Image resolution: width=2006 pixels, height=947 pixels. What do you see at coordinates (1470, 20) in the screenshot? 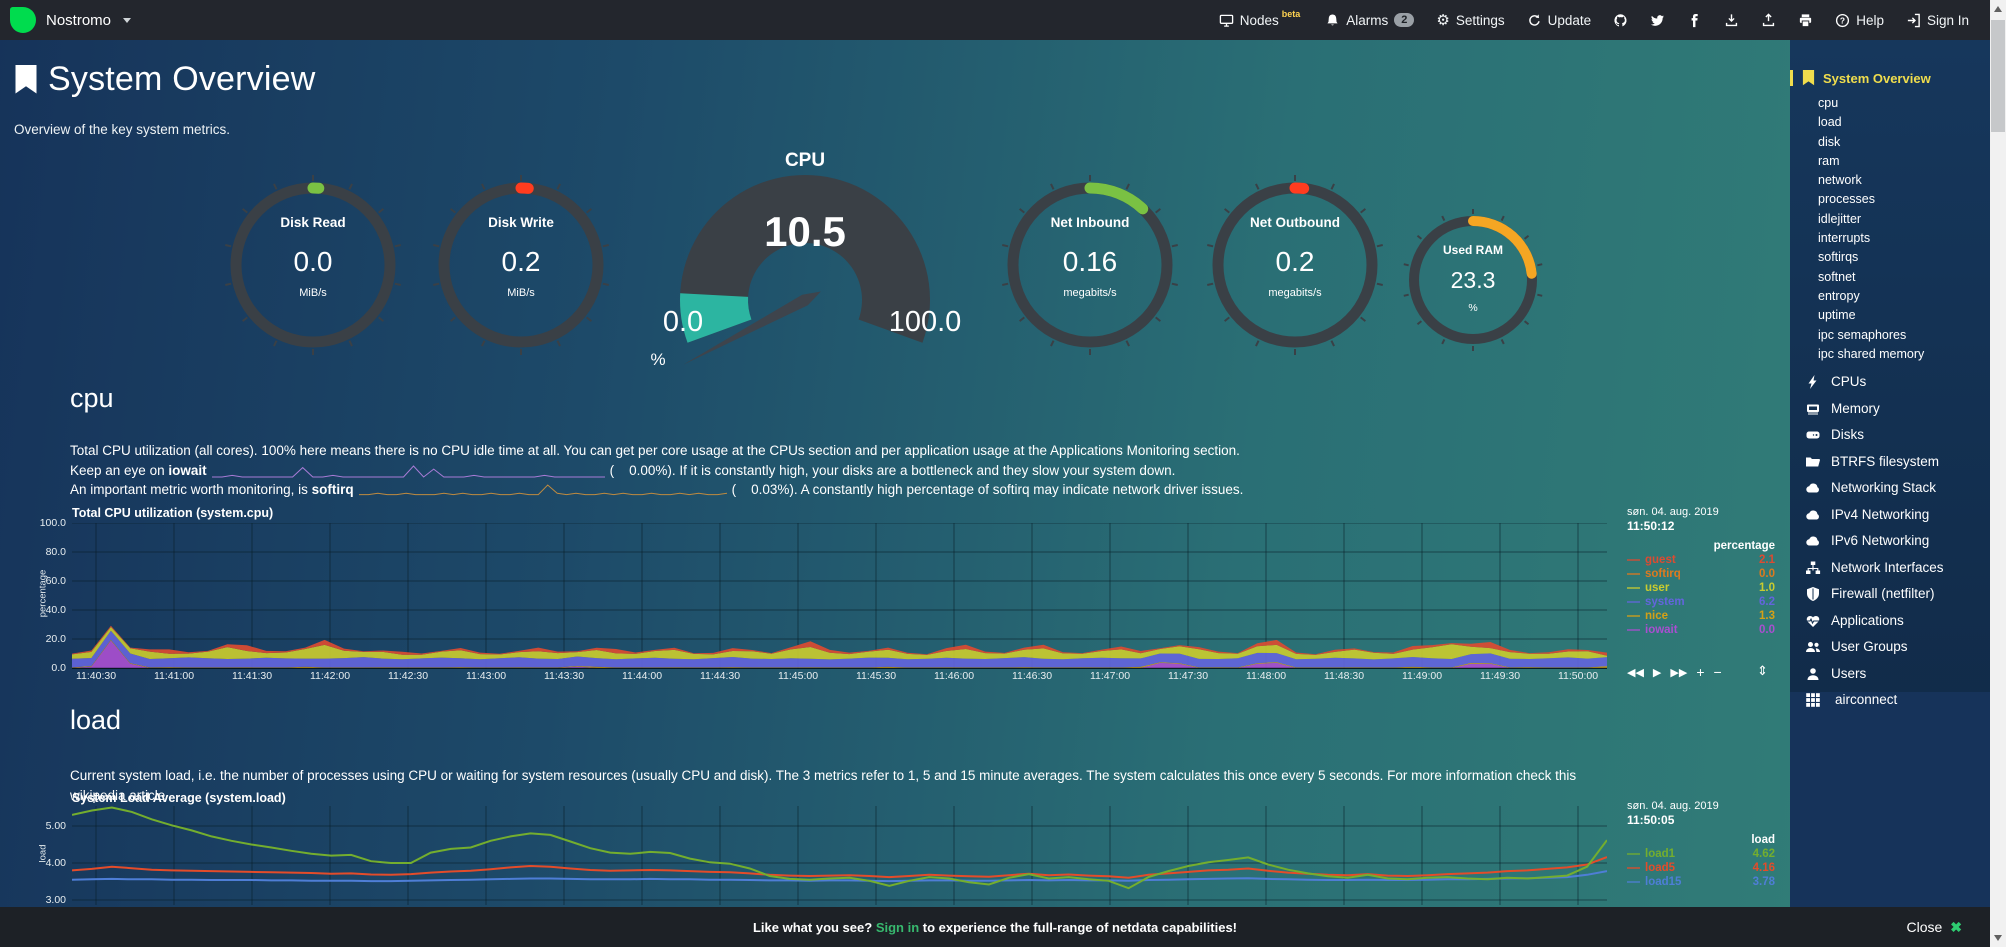
I see `nav-item-settings: ⚙ Settings` at bounding box center [1470, 20].